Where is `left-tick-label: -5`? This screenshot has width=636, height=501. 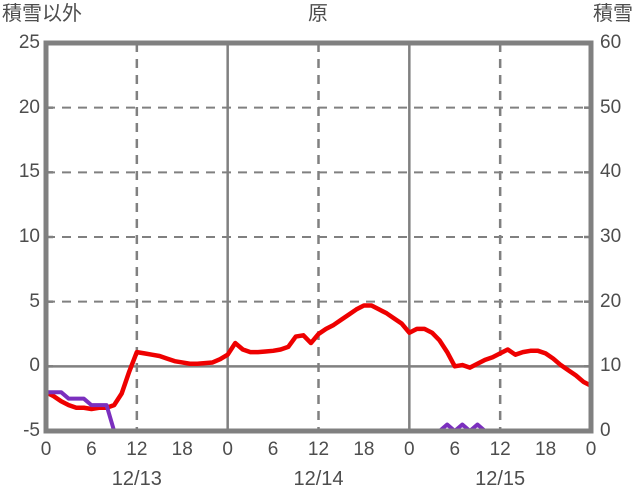
left-tick-label: -5 is located at coordinates (31, 430).